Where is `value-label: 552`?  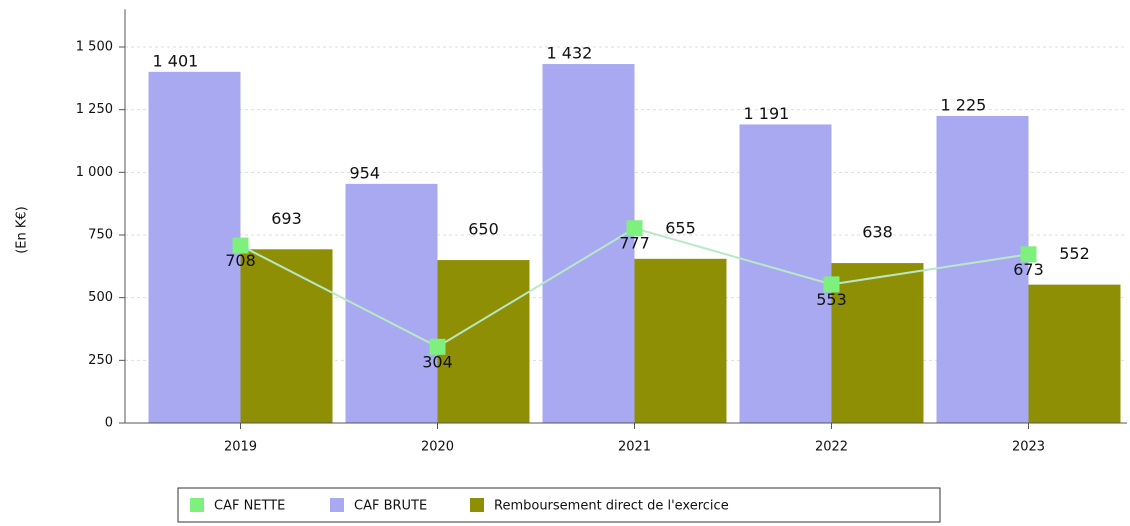 value-label: 552 is located at coordinates (1074, 253).